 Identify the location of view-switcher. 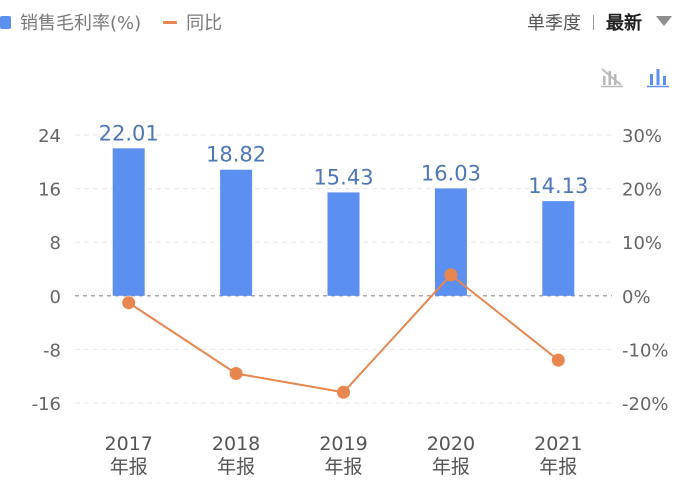
(624, 77).